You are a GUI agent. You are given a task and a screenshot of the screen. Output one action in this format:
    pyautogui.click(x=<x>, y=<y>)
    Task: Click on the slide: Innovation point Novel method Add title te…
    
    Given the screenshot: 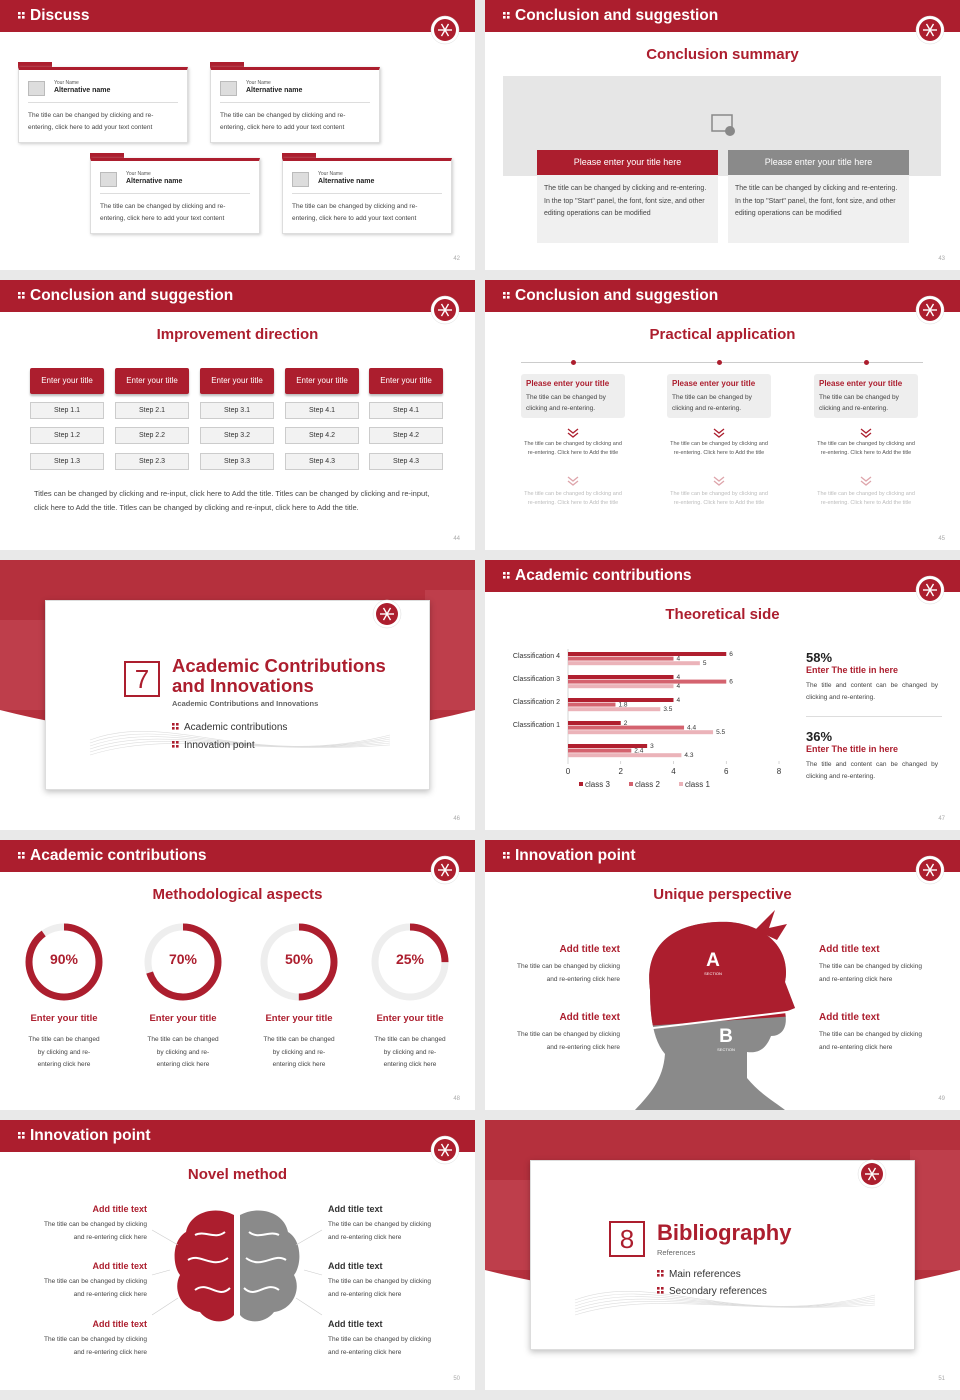 What is the action you would take?
    pyautogui.click(x=237, y=1255)
    